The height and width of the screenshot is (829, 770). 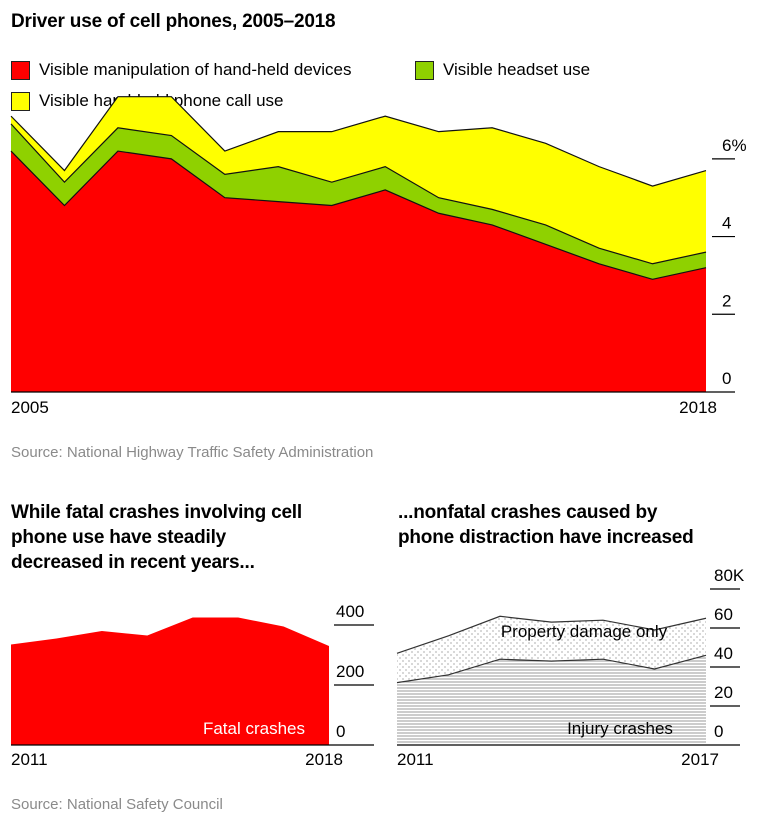 I want to click on main-x-label-end: 2018, so click(x=698, y=407).